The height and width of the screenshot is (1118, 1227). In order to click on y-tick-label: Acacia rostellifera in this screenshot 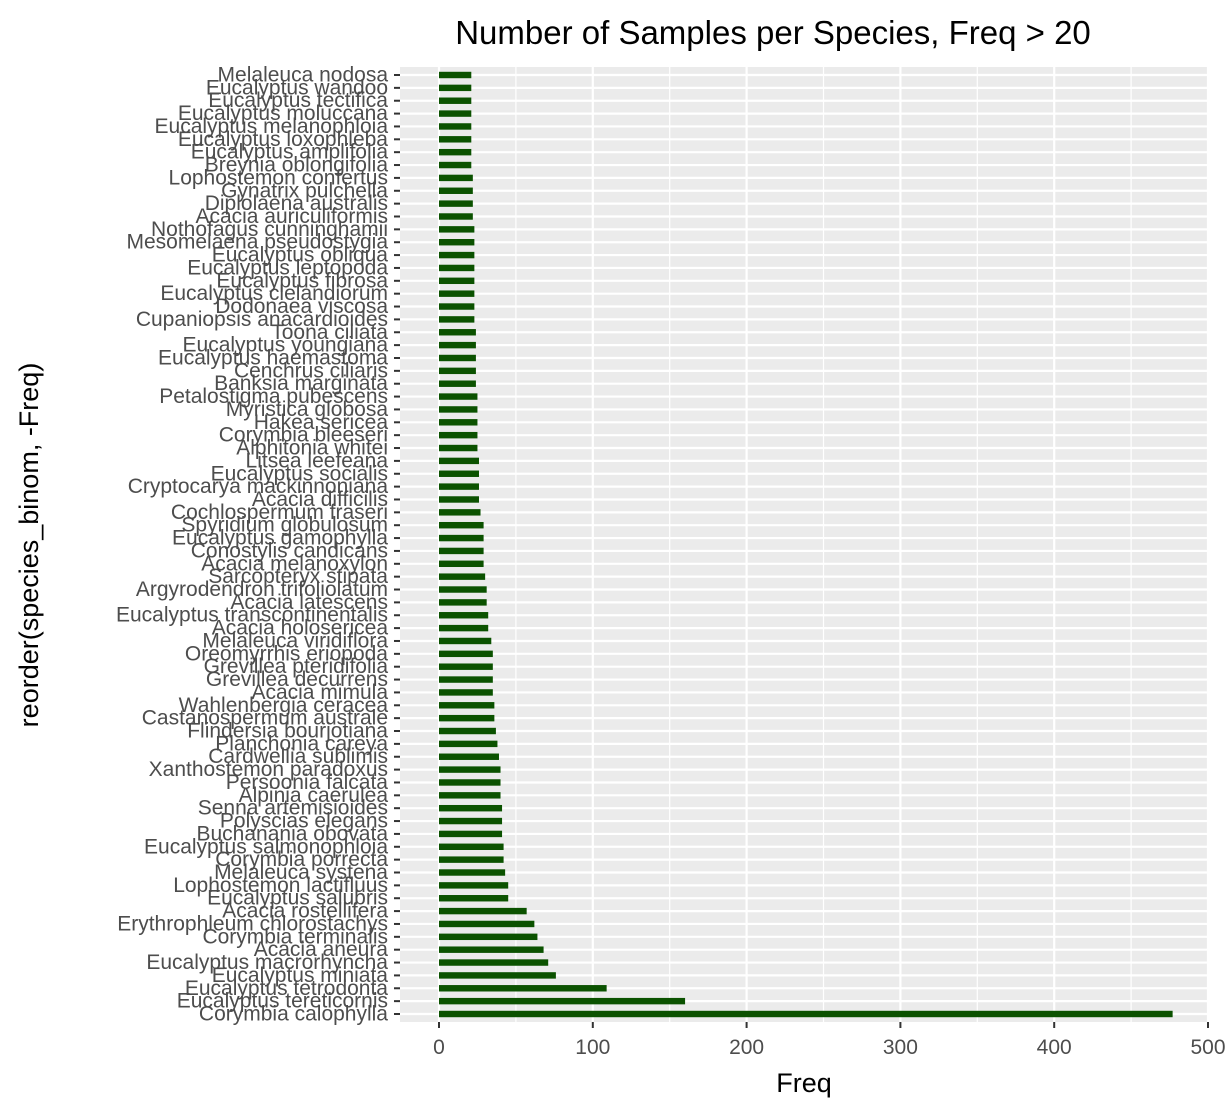, I will do `click(305, 911)`.